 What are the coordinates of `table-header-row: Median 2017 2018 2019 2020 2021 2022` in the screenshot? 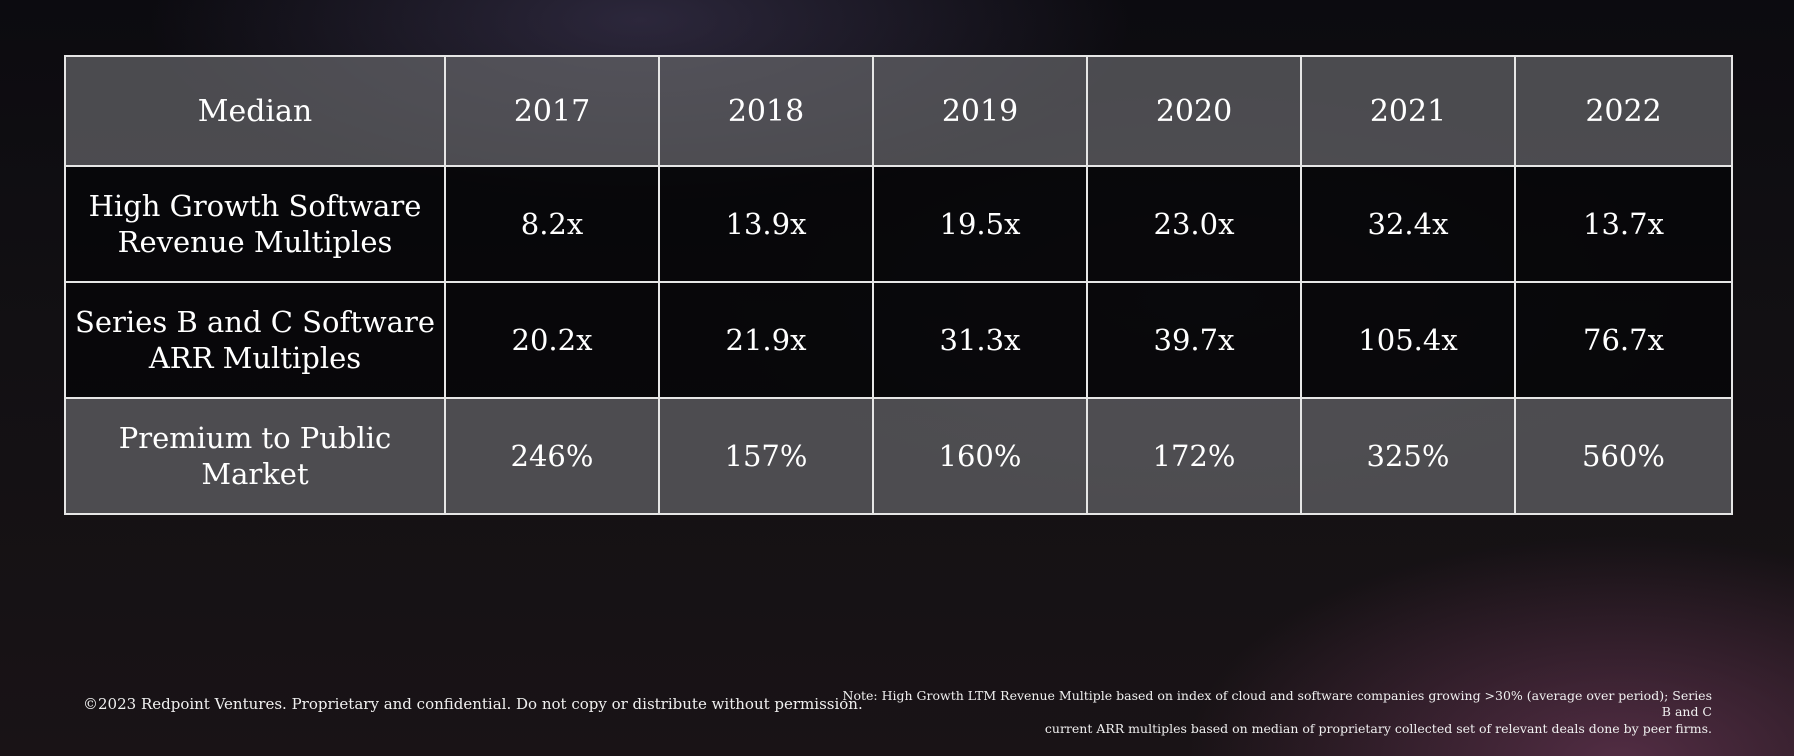 It's located at (898, 111).